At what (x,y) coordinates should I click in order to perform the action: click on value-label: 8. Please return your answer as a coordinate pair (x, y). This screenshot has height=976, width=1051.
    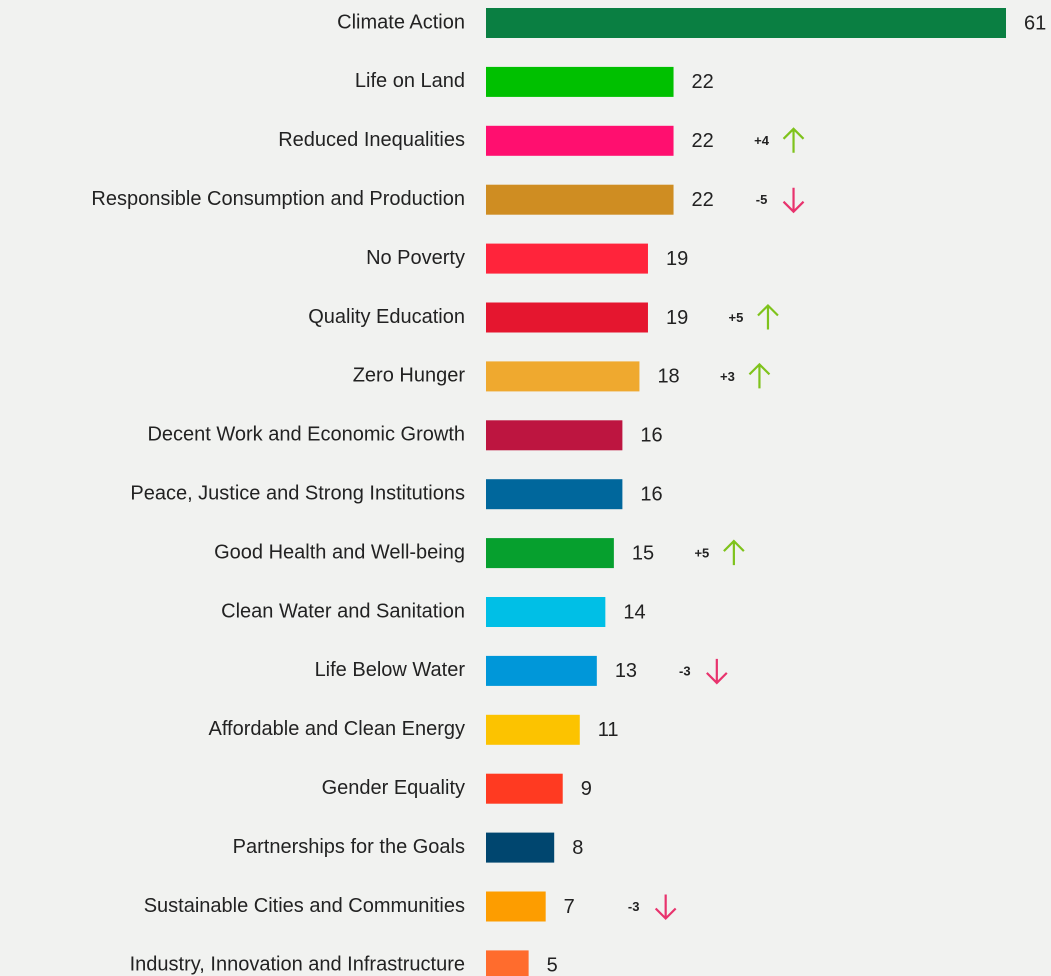
    Looking at the image, I should click on (577, 848).